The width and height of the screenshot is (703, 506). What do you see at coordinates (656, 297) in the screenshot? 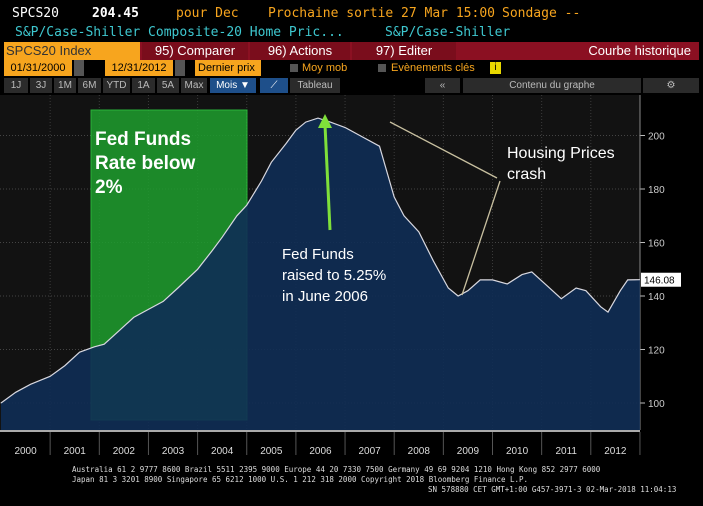
I see `y-tick-label: 140` at bounding box center [656, 297].